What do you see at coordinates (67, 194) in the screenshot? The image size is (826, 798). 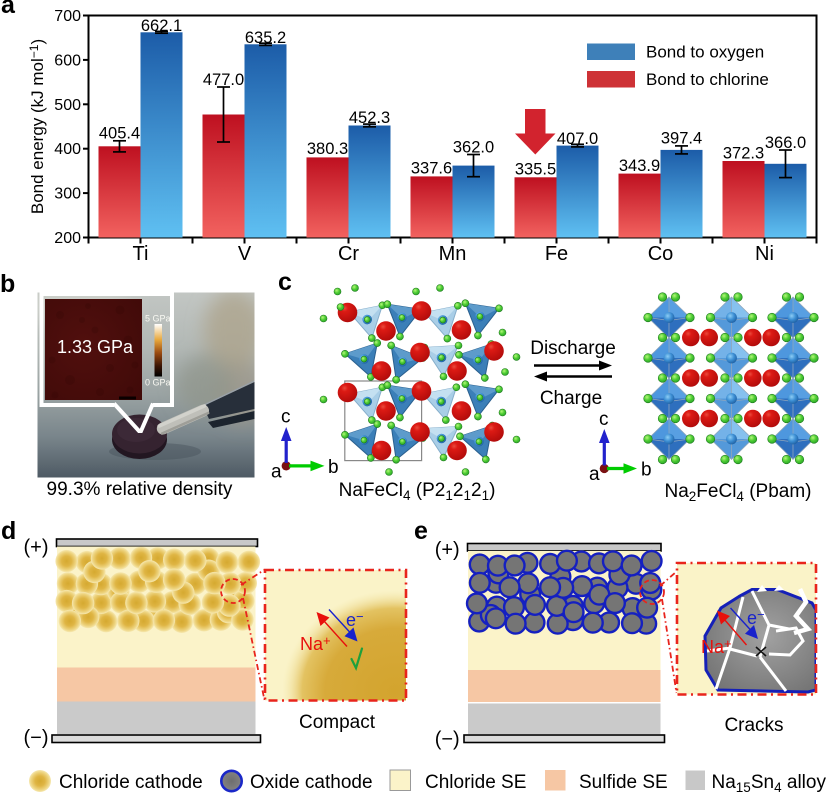 I see `svg-text: 300` at bounding box center [67, 194].